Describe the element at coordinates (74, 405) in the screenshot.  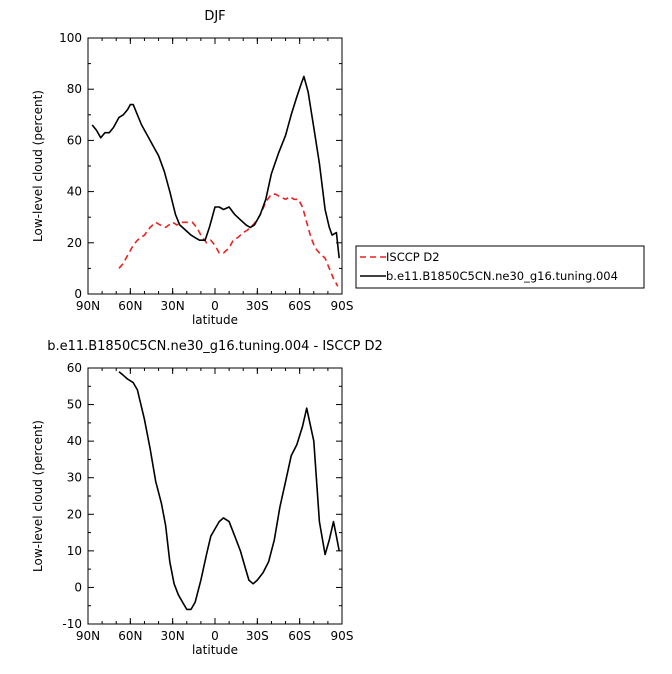
I see `y-tick-label: 50` at that location.